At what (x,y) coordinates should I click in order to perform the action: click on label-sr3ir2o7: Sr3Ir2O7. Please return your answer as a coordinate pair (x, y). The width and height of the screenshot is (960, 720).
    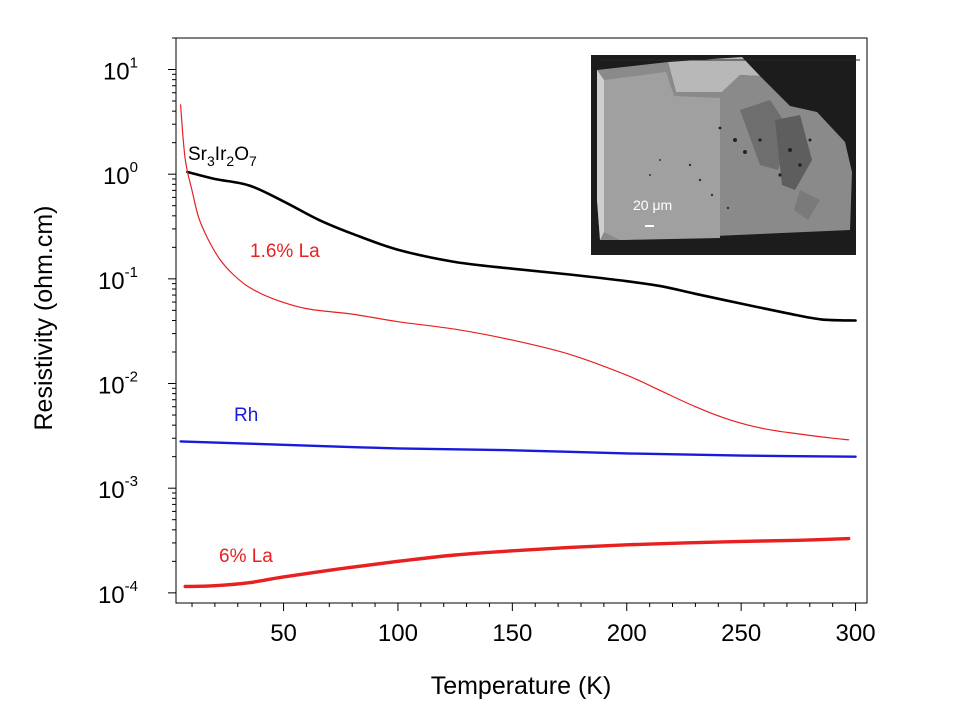
    Looking at the image, I should click on (222, 156).